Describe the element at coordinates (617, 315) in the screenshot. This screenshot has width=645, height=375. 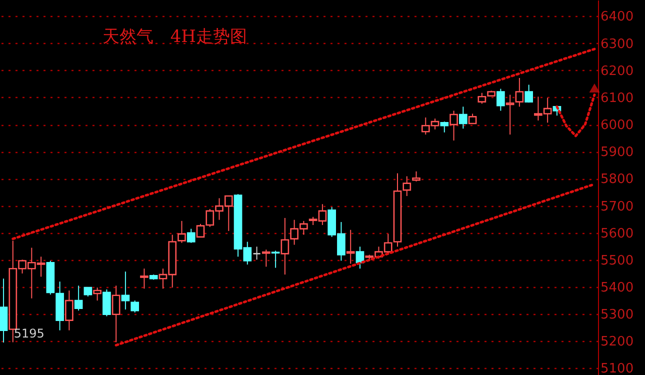
I see `y-tick-label: 5300` at that location.